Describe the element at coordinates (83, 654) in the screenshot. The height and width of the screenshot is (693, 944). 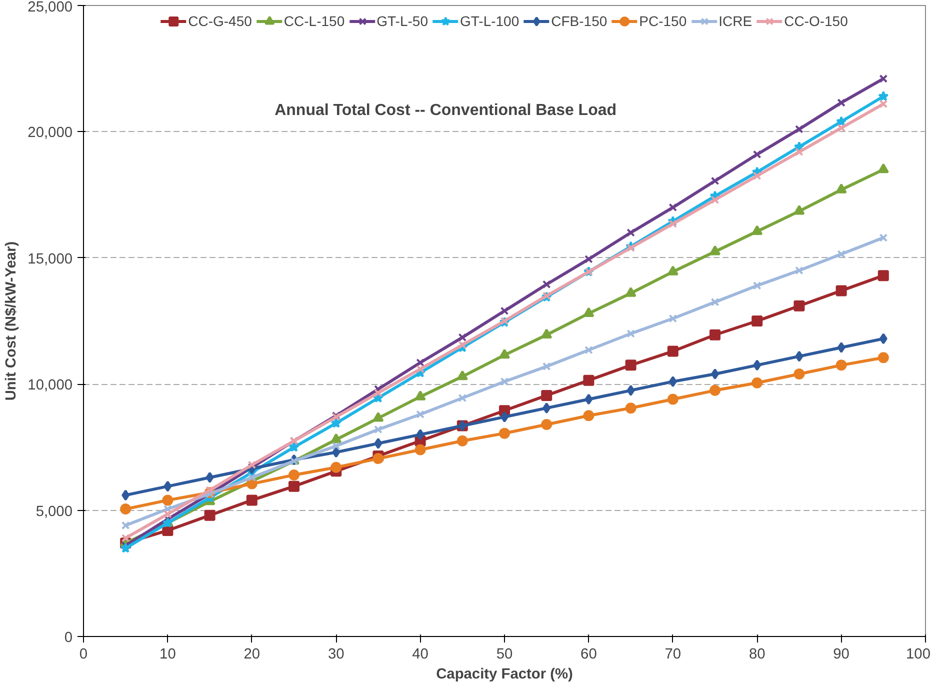
I see `x-tick-label: 0` at that location.